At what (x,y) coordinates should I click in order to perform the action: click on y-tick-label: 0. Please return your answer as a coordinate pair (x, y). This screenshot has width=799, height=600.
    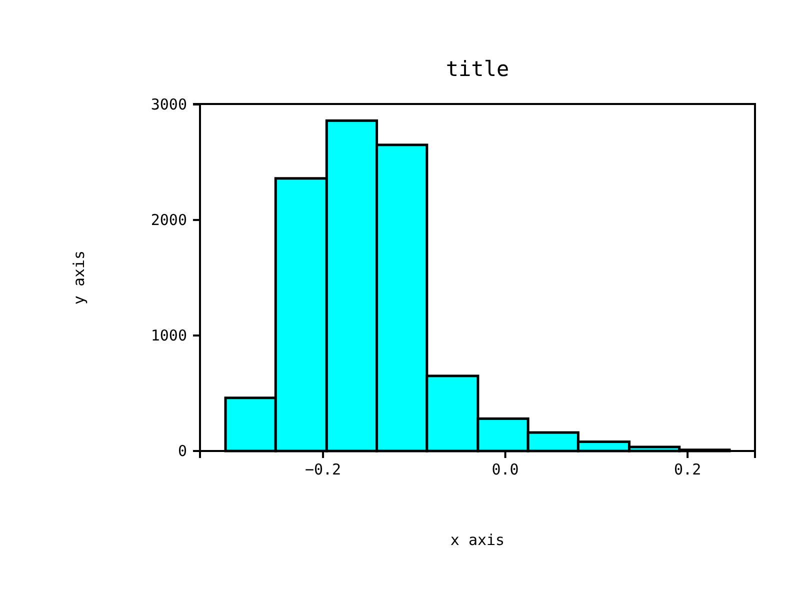
    Looking at the image, I should click on (182, 451).